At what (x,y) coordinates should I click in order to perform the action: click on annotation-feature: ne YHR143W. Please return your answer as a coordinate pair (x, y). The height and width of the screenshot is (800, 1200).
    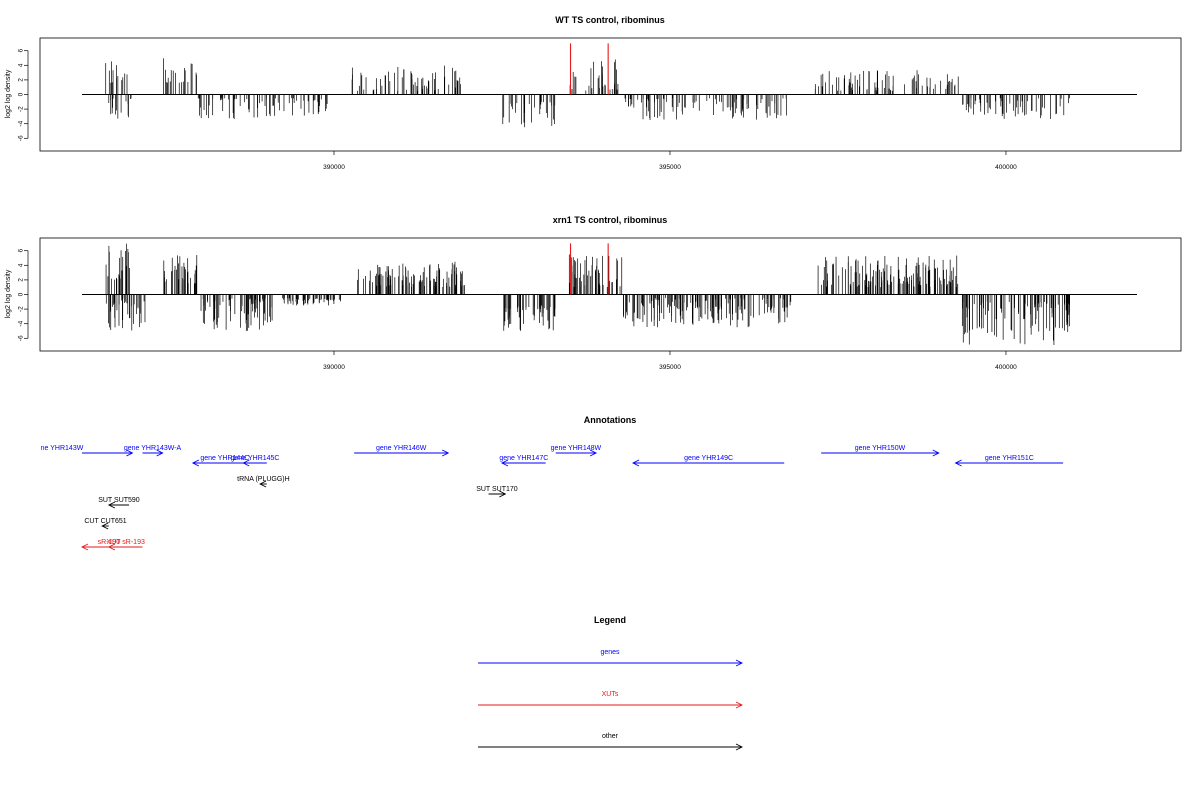
    Looking at the image, I should click on (87, 451).